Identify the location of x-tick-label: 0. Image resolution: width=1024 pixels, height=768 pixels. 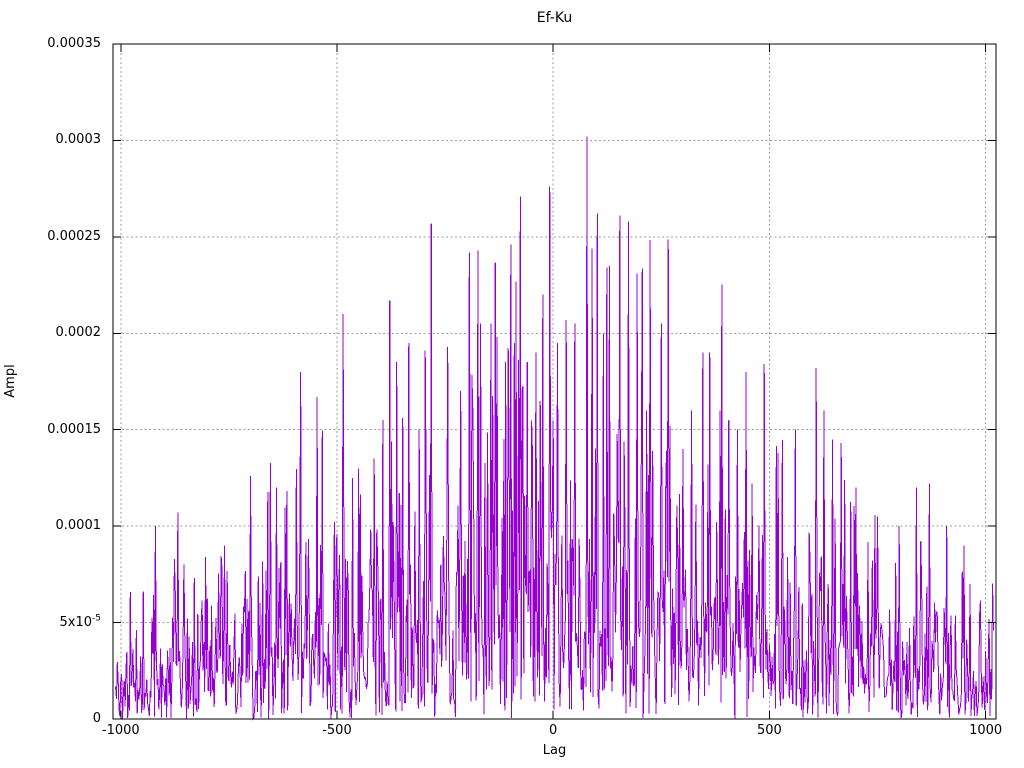
(553, 730).